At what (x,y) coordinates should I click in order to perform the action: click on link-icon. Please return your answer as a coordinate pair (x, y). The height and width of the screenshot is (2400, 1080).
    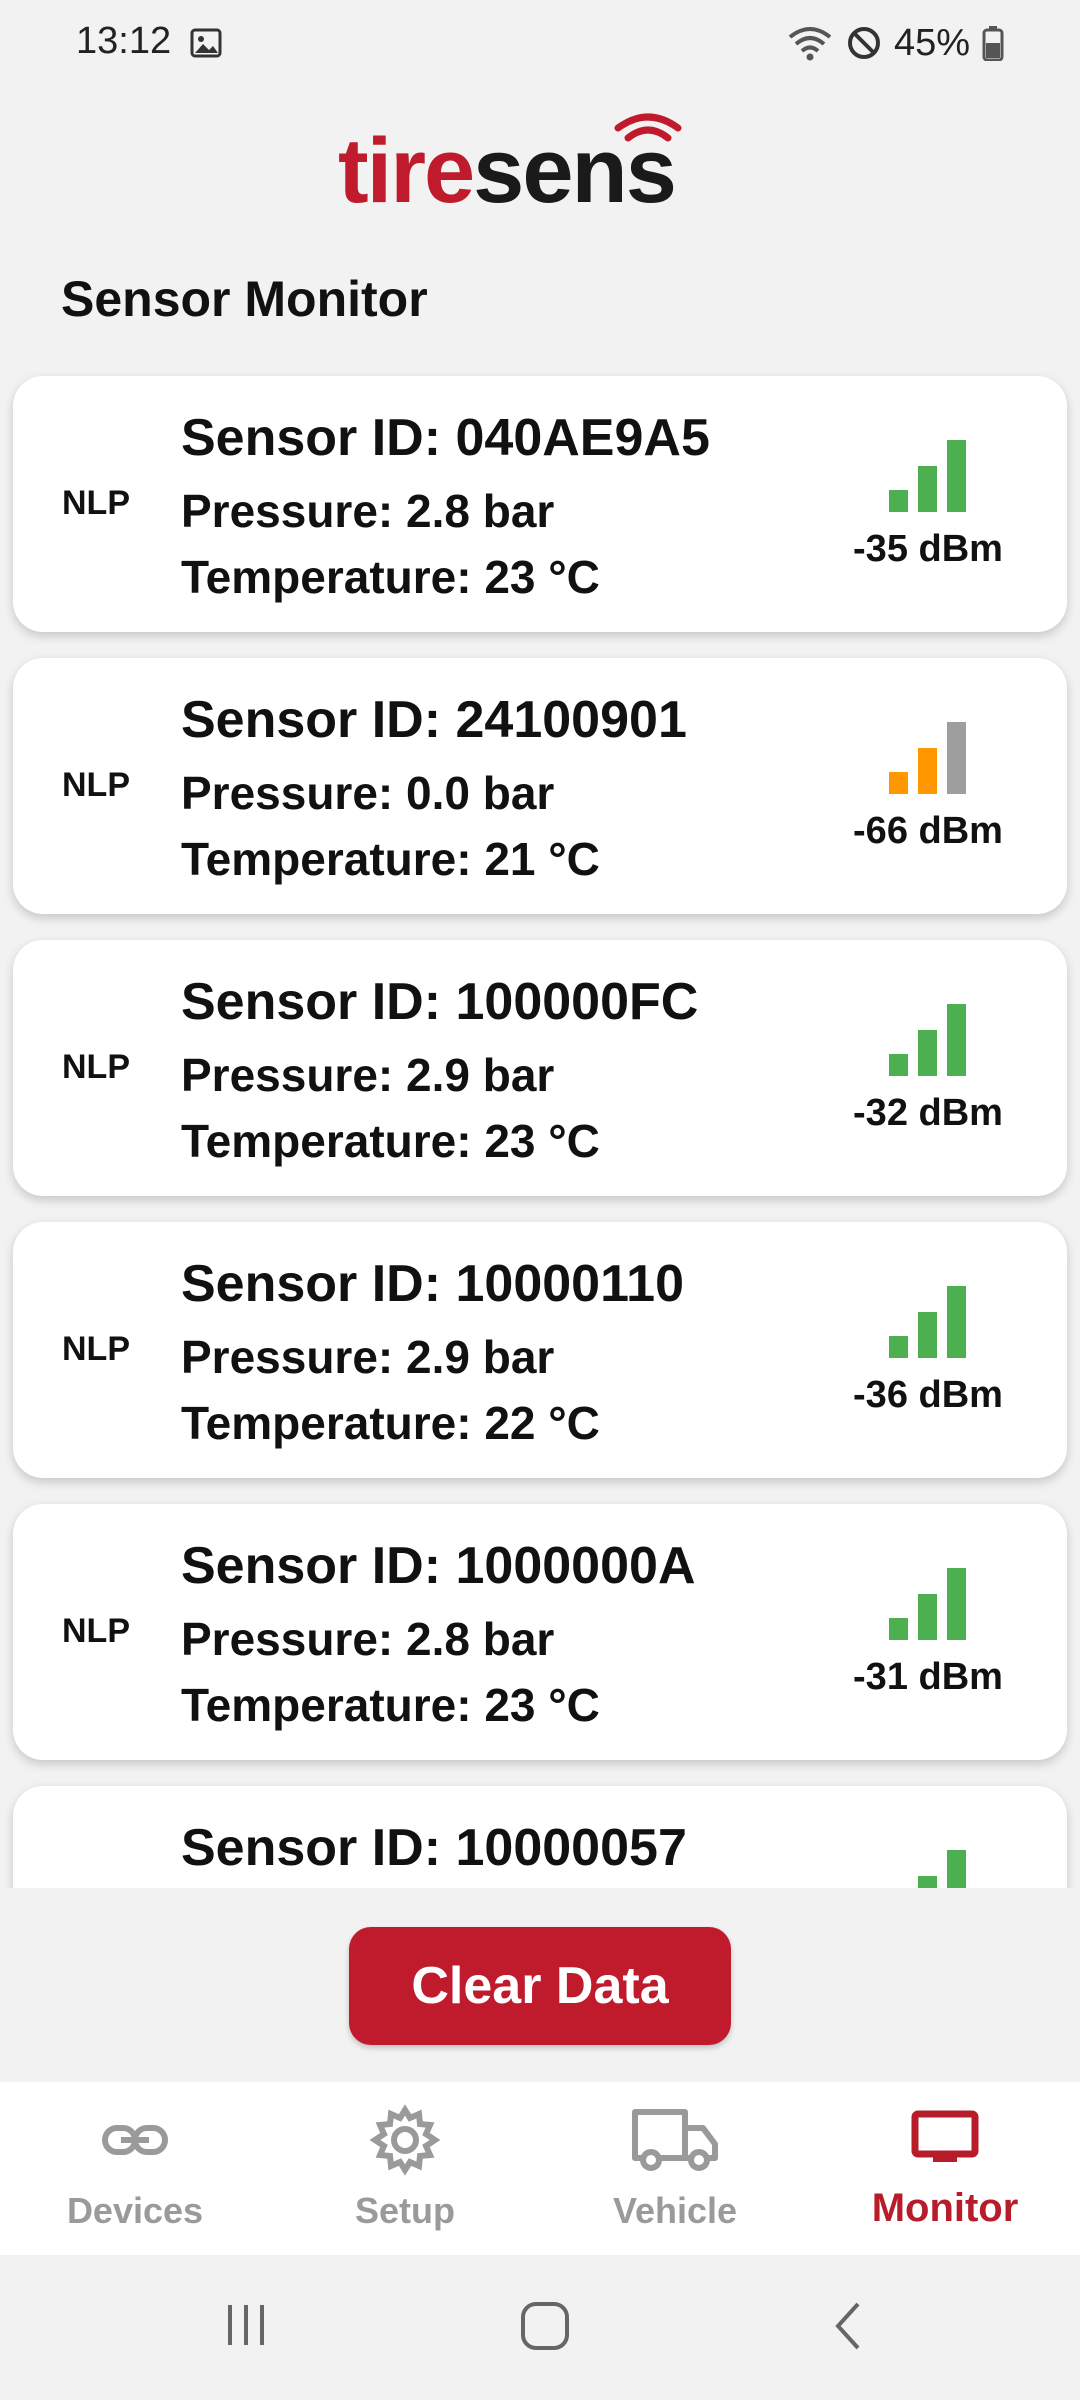
    Looking at the image, I should click on (135, 2140).